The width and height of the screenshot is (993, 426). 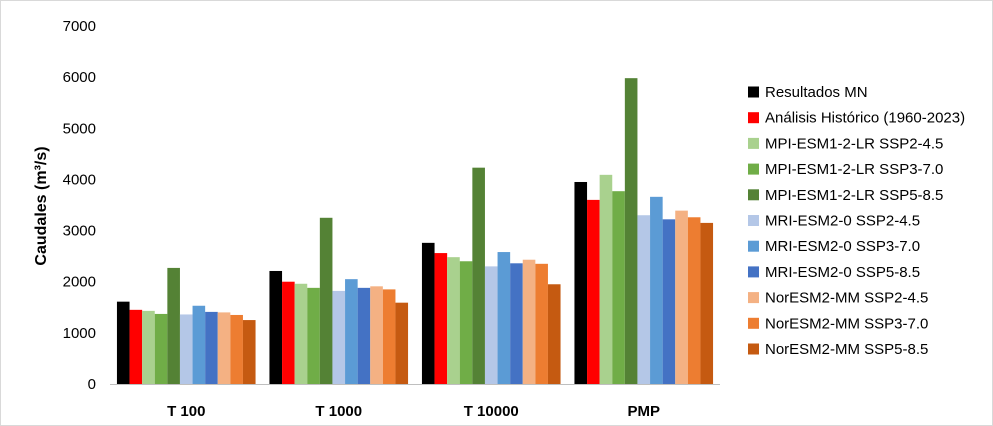 What do you see at coordinates (338, 411) in the screenshot?
I see `x-category-label: T 1000` at bounding box center [338, 411].